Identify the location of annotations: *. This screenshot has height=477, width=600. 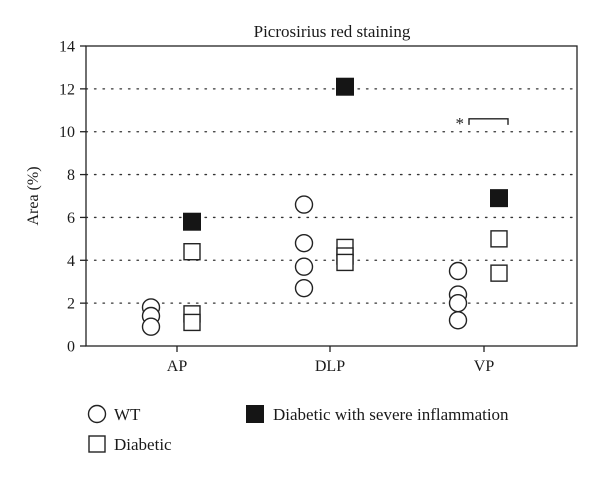
(482, 123).